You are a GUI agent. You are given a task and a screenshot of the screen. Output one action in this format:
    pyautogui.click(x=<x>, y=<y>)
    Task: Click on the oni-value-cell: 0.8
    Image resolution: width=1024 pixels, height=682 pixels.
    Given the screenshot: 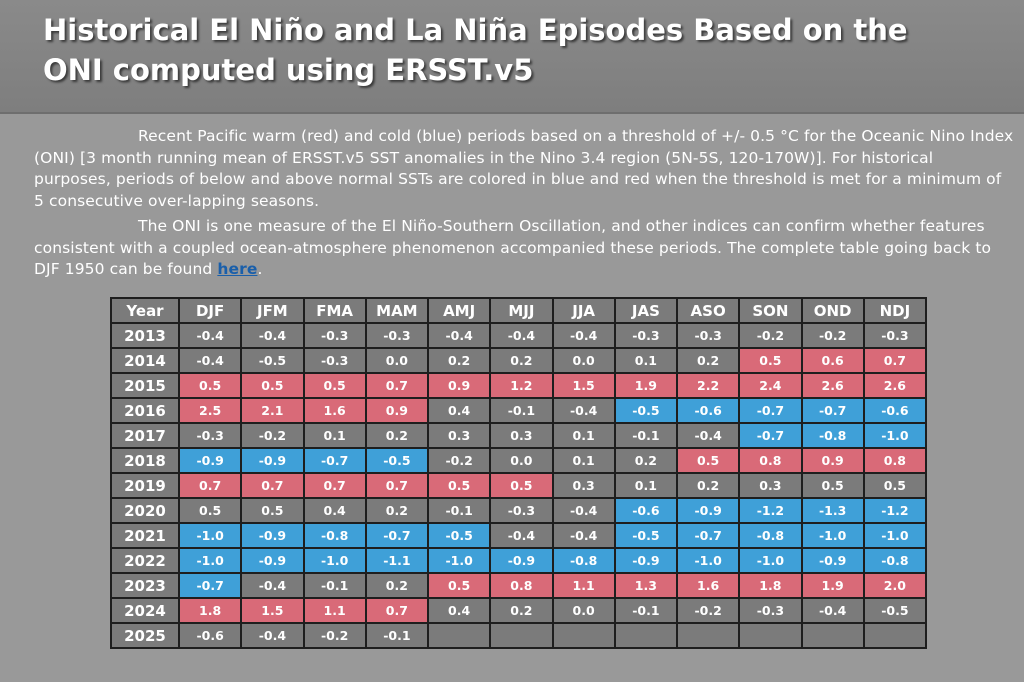 What is the action you would take?
    pyautogui.click(x=895, y=460)
    